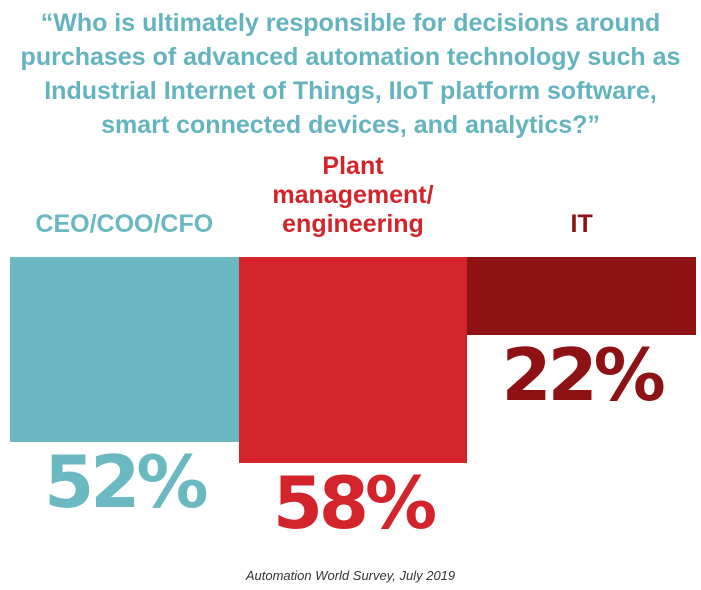  Describe the element at coordinates (354, 503) in the screenshot. I see `value-label-plant-management-engineering: 58%` at that location.